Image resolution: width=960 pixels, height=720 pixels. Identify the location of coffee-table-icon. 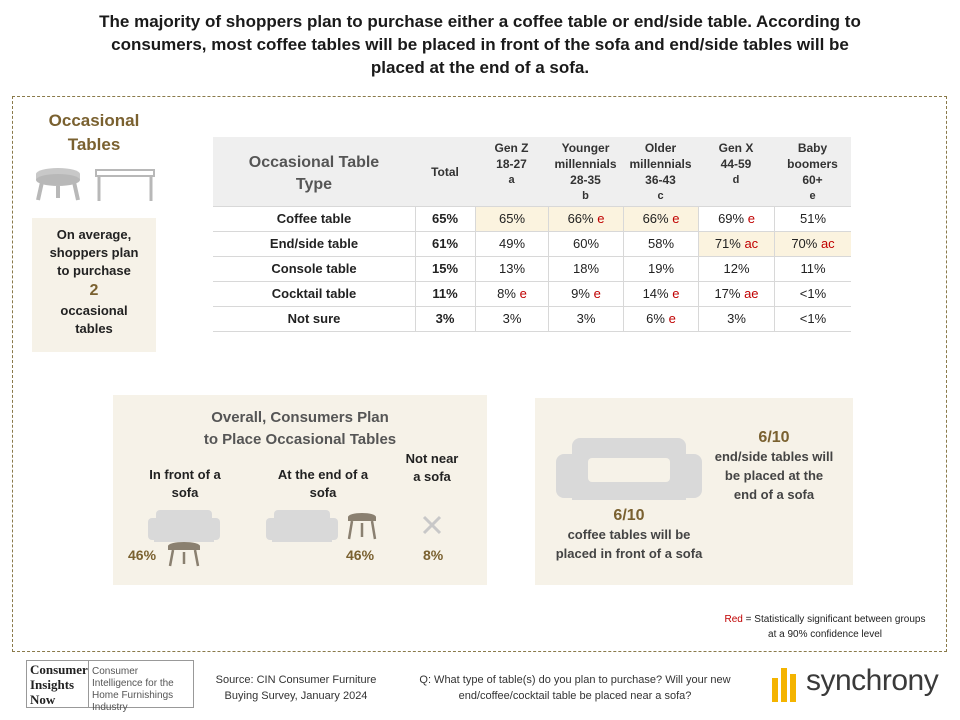
(58, 184).